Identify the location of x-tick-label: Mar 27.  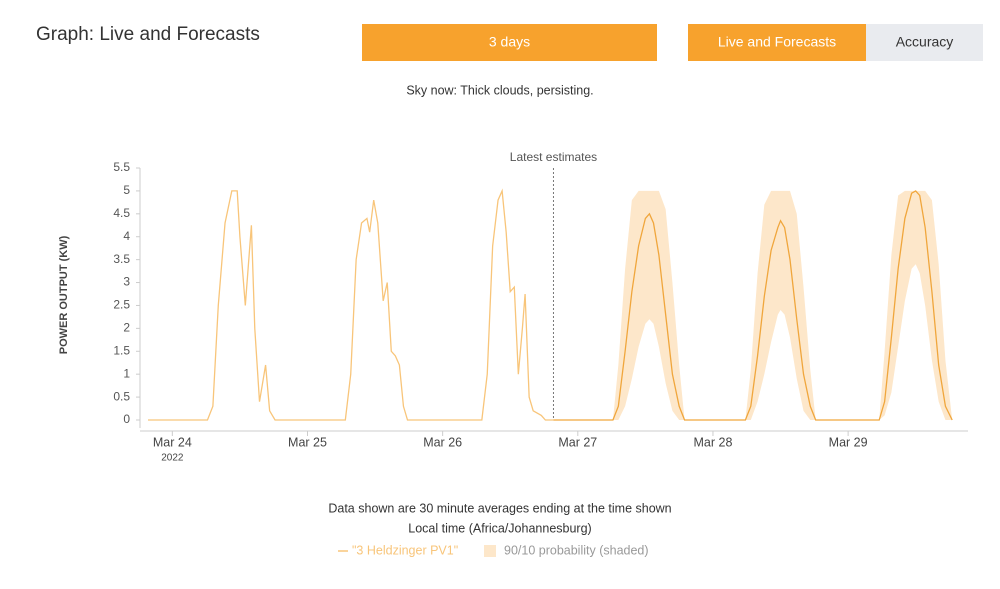
(577, 442).